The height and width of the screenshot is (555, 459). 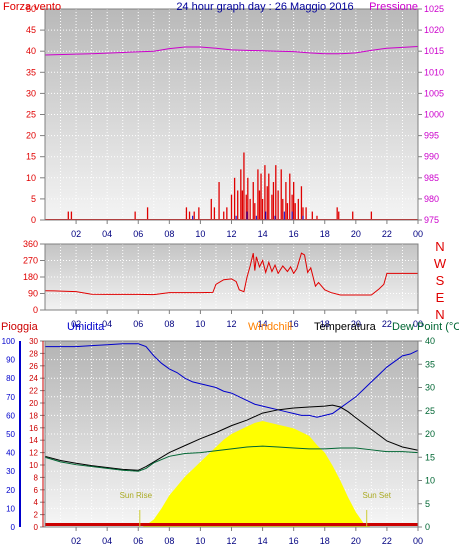 I want to click on rain-y-tick-label: 6, so click(x=36, y=490).